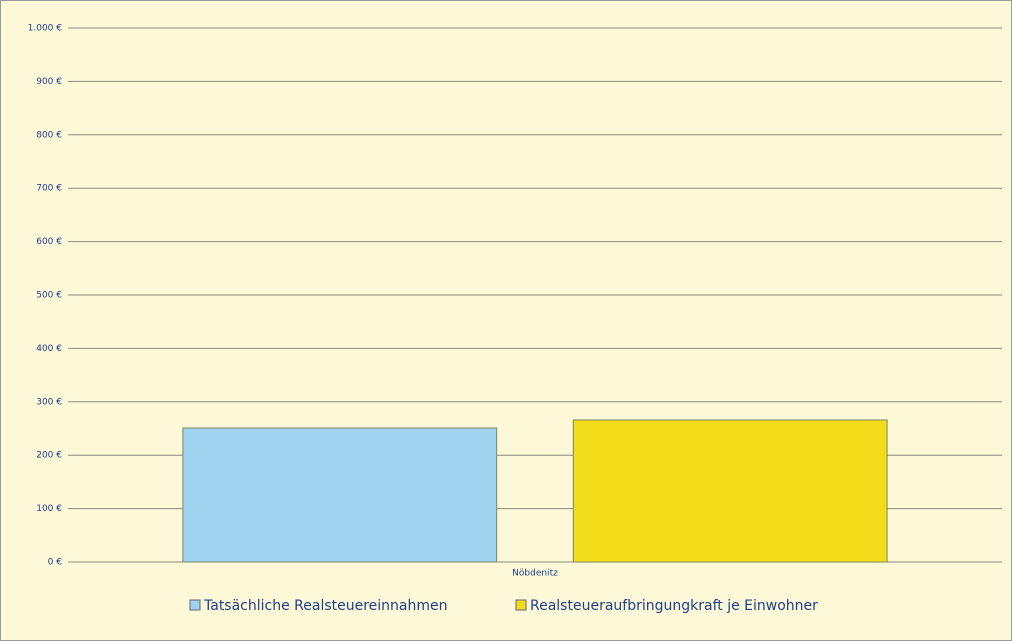  I want to click on y-tick-label: 100 €, so click(49, 509).